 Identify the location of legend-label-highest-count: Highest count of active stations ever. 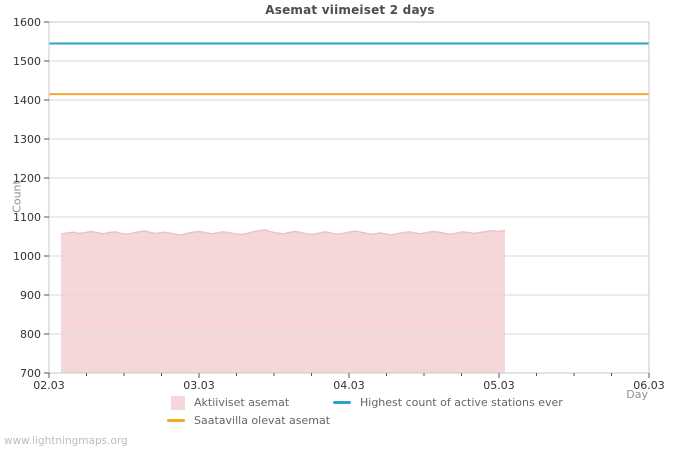
(461, 402).